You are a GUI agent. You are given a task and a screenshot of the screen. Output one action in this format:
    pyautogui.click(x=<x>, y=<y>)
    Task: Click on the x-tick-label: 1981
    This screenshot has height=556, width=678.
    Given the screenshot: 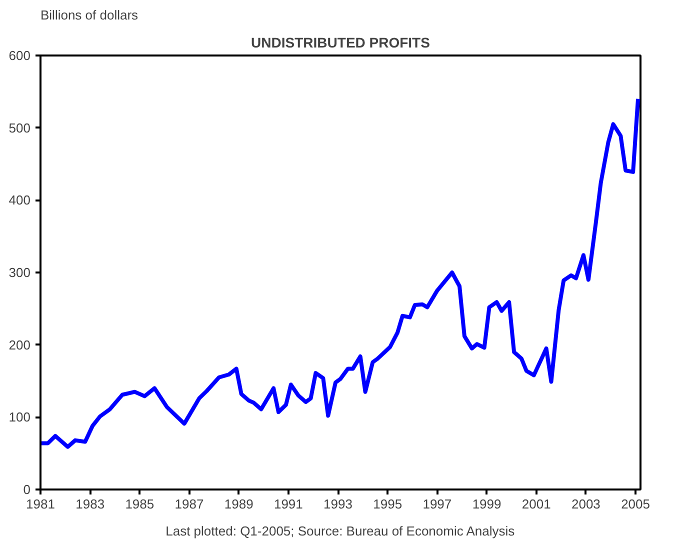 What is the action you would take?
    pyautogui.click(x=40, y=504)
    